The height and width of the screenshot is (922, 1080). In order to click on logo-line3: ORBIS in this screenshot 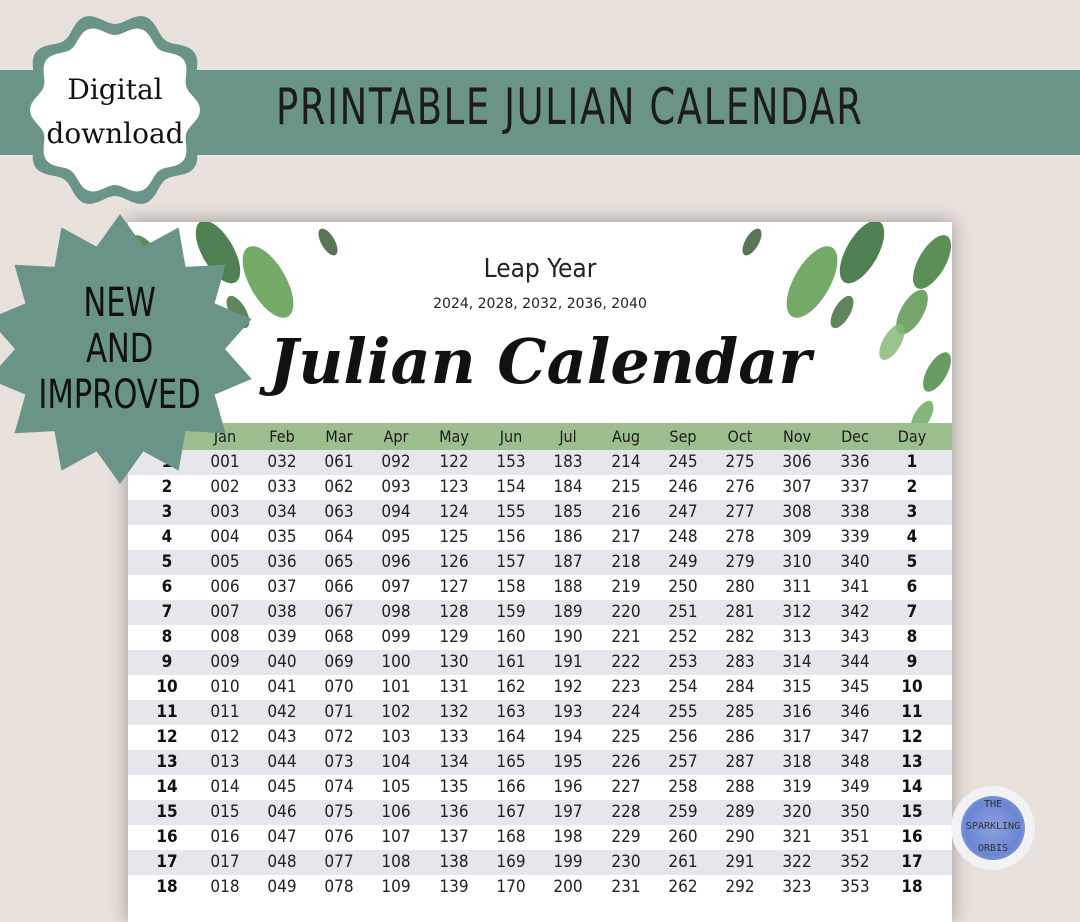, I will do `click(993, 848)`.